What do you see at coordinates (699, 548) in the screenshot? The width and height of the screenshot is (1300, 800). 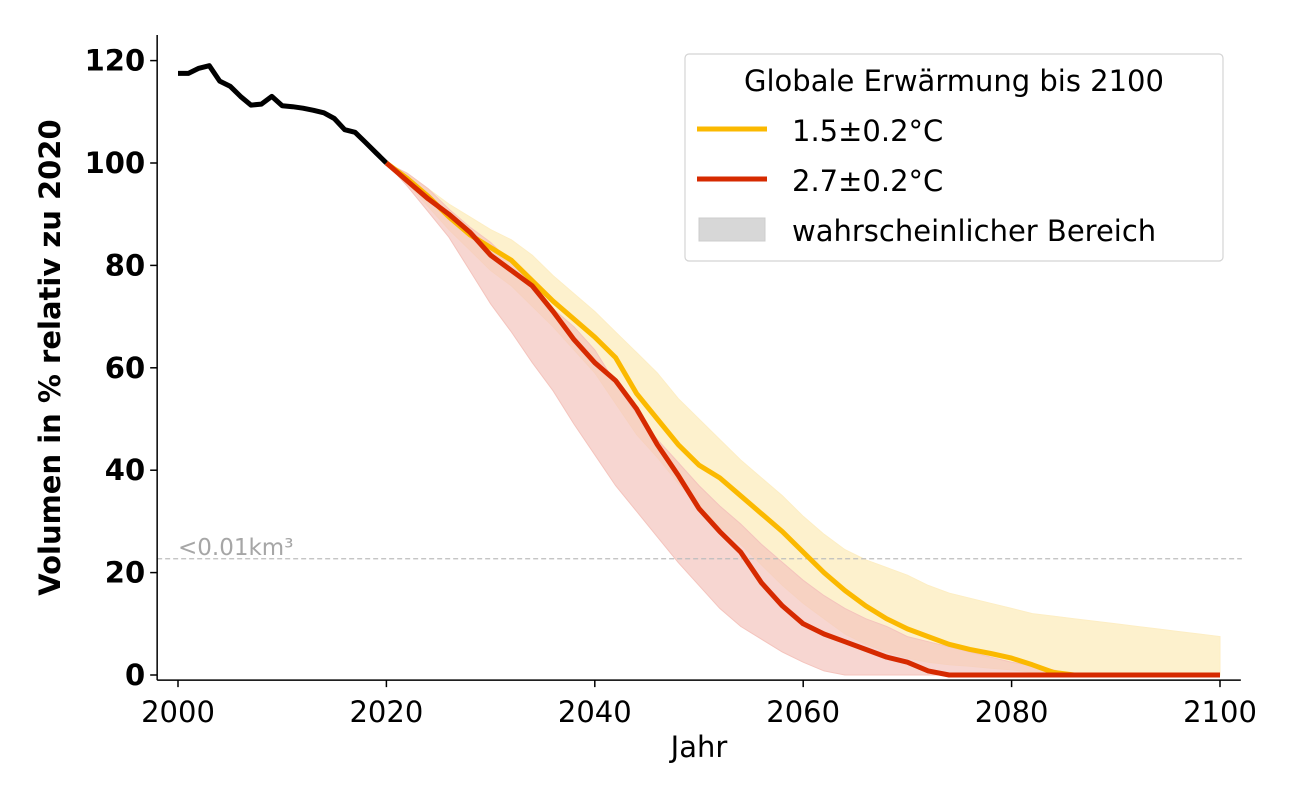 I see `threshold-group: <0.01km³` at bounding box center [699, 548].